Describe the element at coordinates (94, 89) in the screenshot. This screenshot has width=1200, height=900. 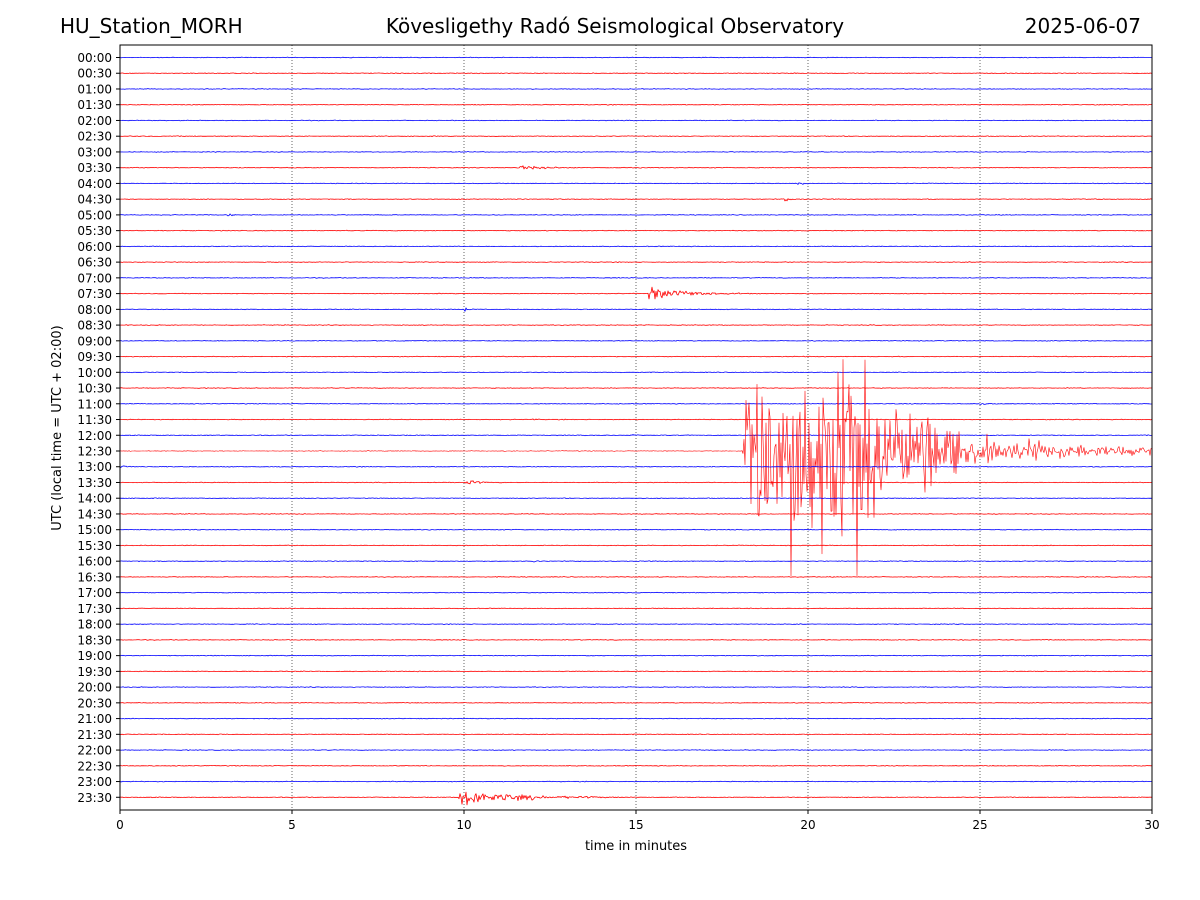
I see `y-tick-label-0100: 01:00` at that location.